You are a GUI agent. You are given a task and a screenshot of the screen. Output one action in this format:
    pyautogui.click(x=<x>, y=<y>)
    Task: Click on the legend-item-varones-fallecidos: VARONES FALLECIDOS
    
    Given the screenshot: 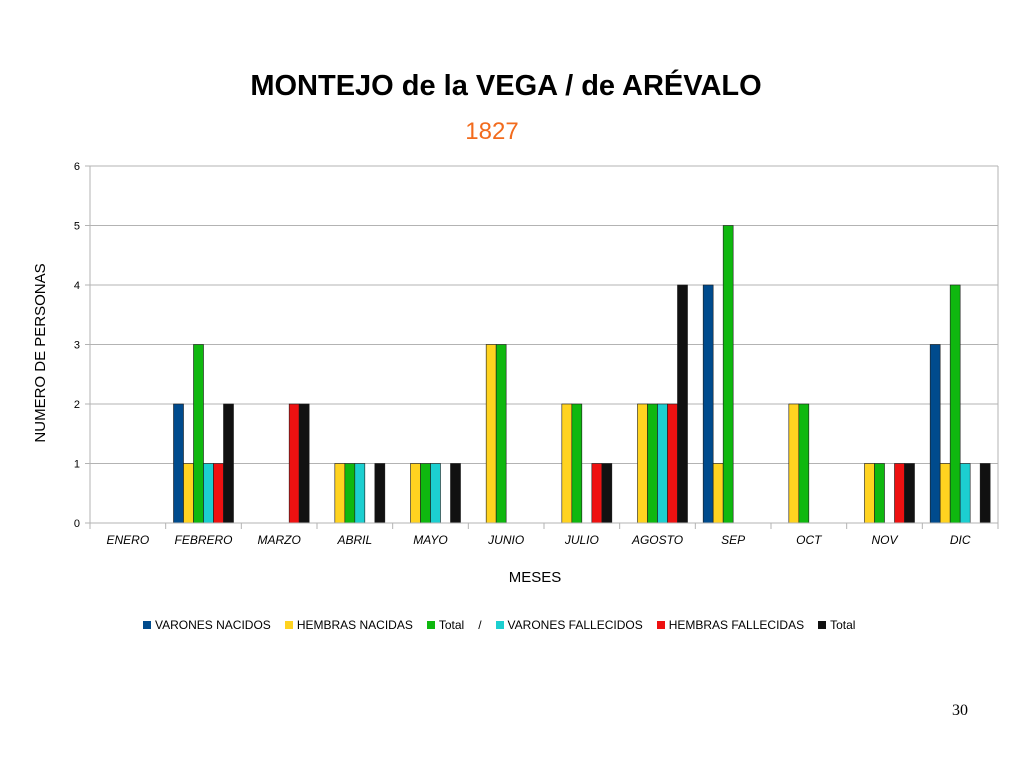 What is the action you would take?
    pyautogui.click(x=569, y=625)
    